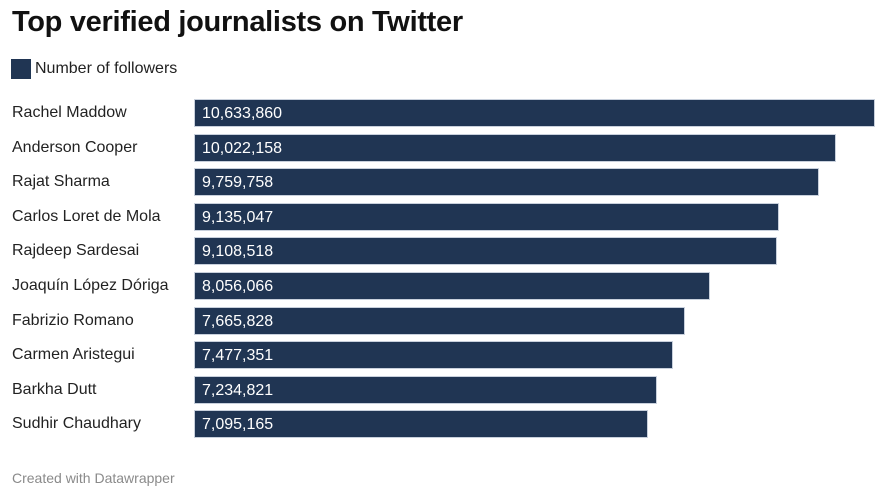  What do you see at coordinates (76, 251) in the screenshot?
I see `category-label: Rajdeep Sardesai` at bounding box center [76, 251].